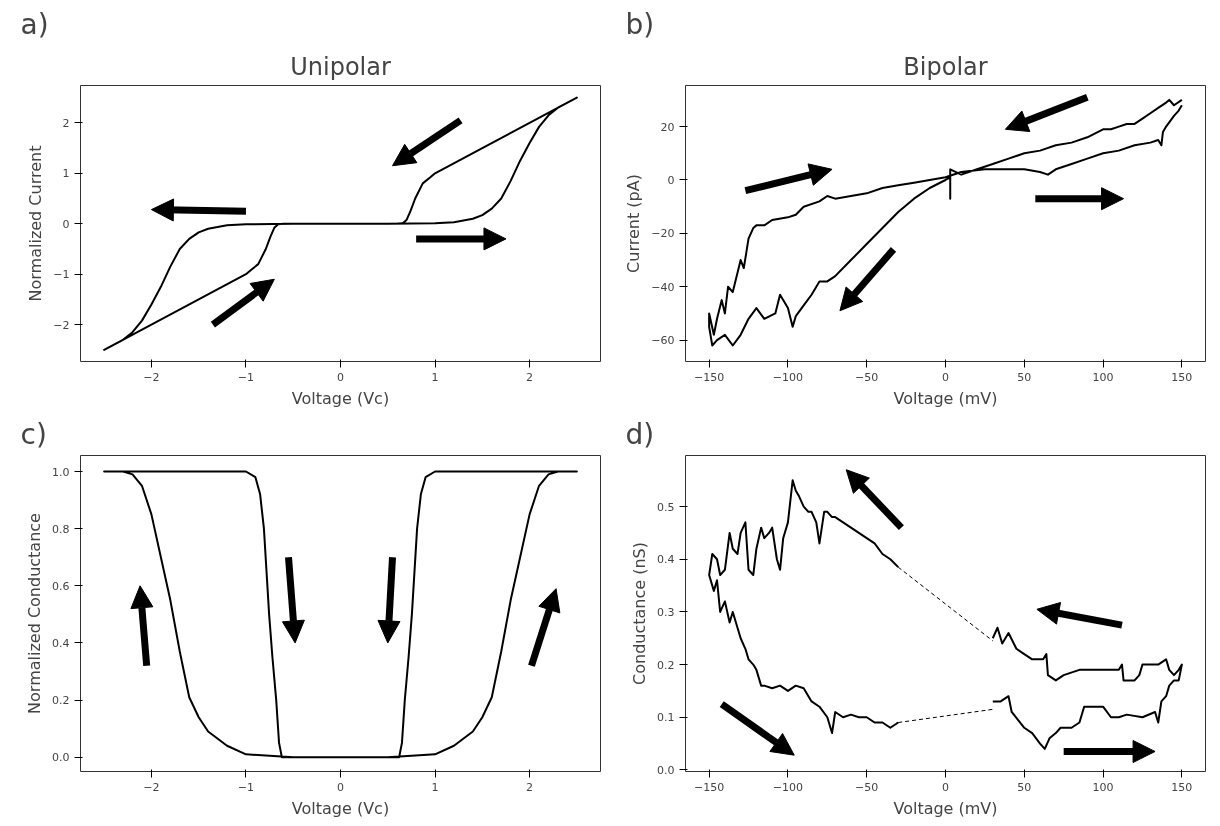 The height and width of the screenshot is (826, 1220). What do you see at coordinates (640, 24) in the screenshot?
I see `text: b)` at bounding box center [640, 24].